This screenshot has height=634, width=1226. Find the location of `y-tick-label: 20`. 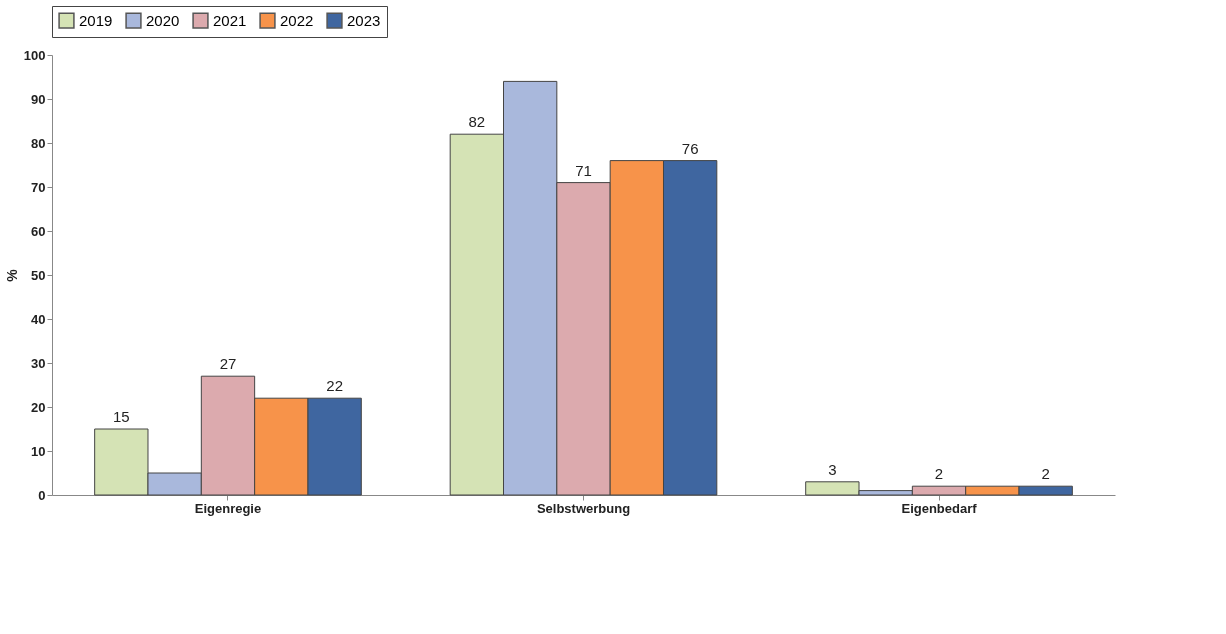

y-tick-label: 20 is located at coordinates (38, 407).